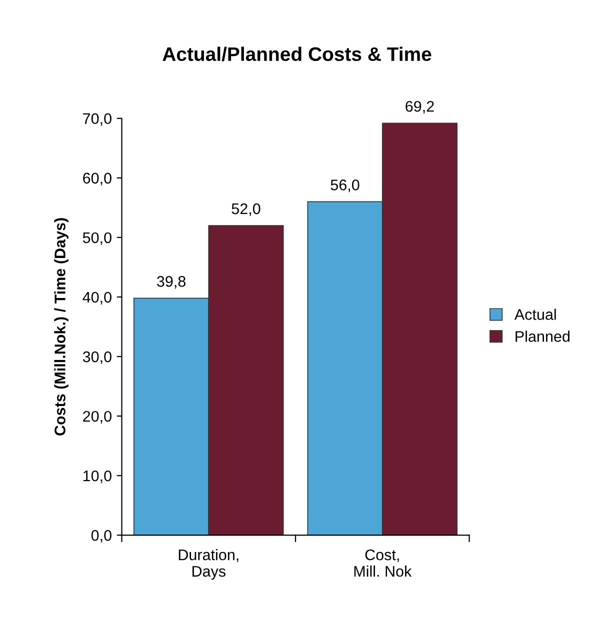  What do you see at coordinates (97, 179) in the screenshot?
I see `y-tick-label: 60,0` at bounding box center [97, 179].